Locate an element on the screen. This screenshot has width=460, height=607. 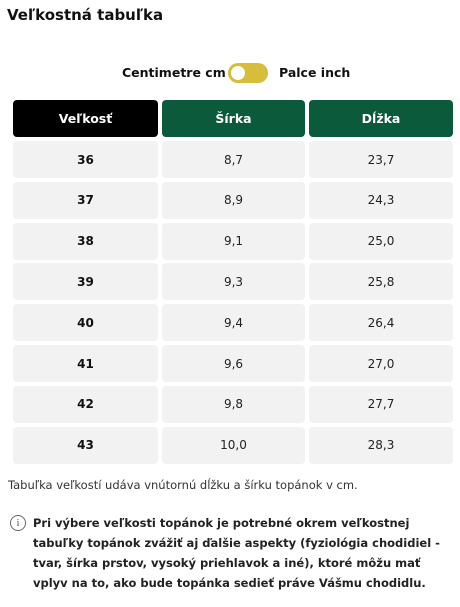
cell-width: 8,9 is located at coordinates (233, 200).